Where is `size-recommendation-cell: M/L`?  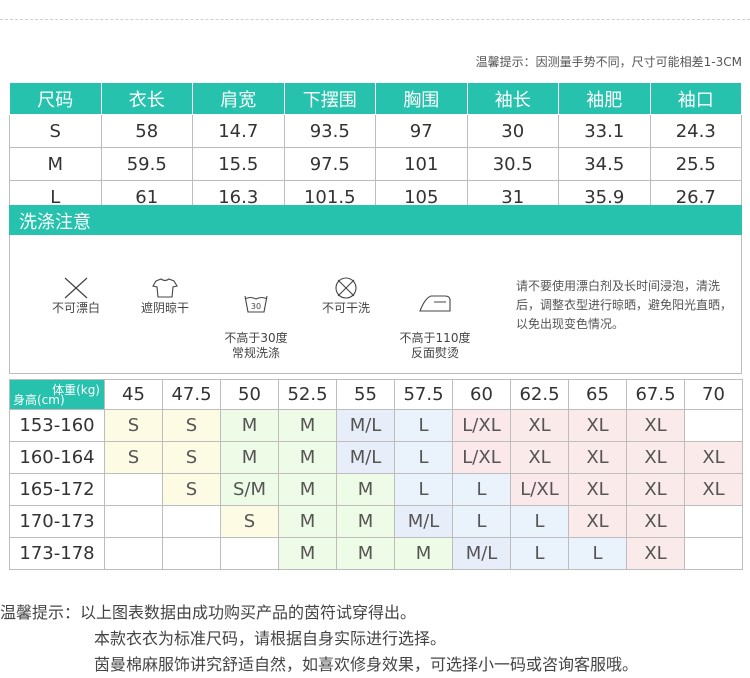 size-recommendation-cell: M/L is located at coordinates (423, 521).